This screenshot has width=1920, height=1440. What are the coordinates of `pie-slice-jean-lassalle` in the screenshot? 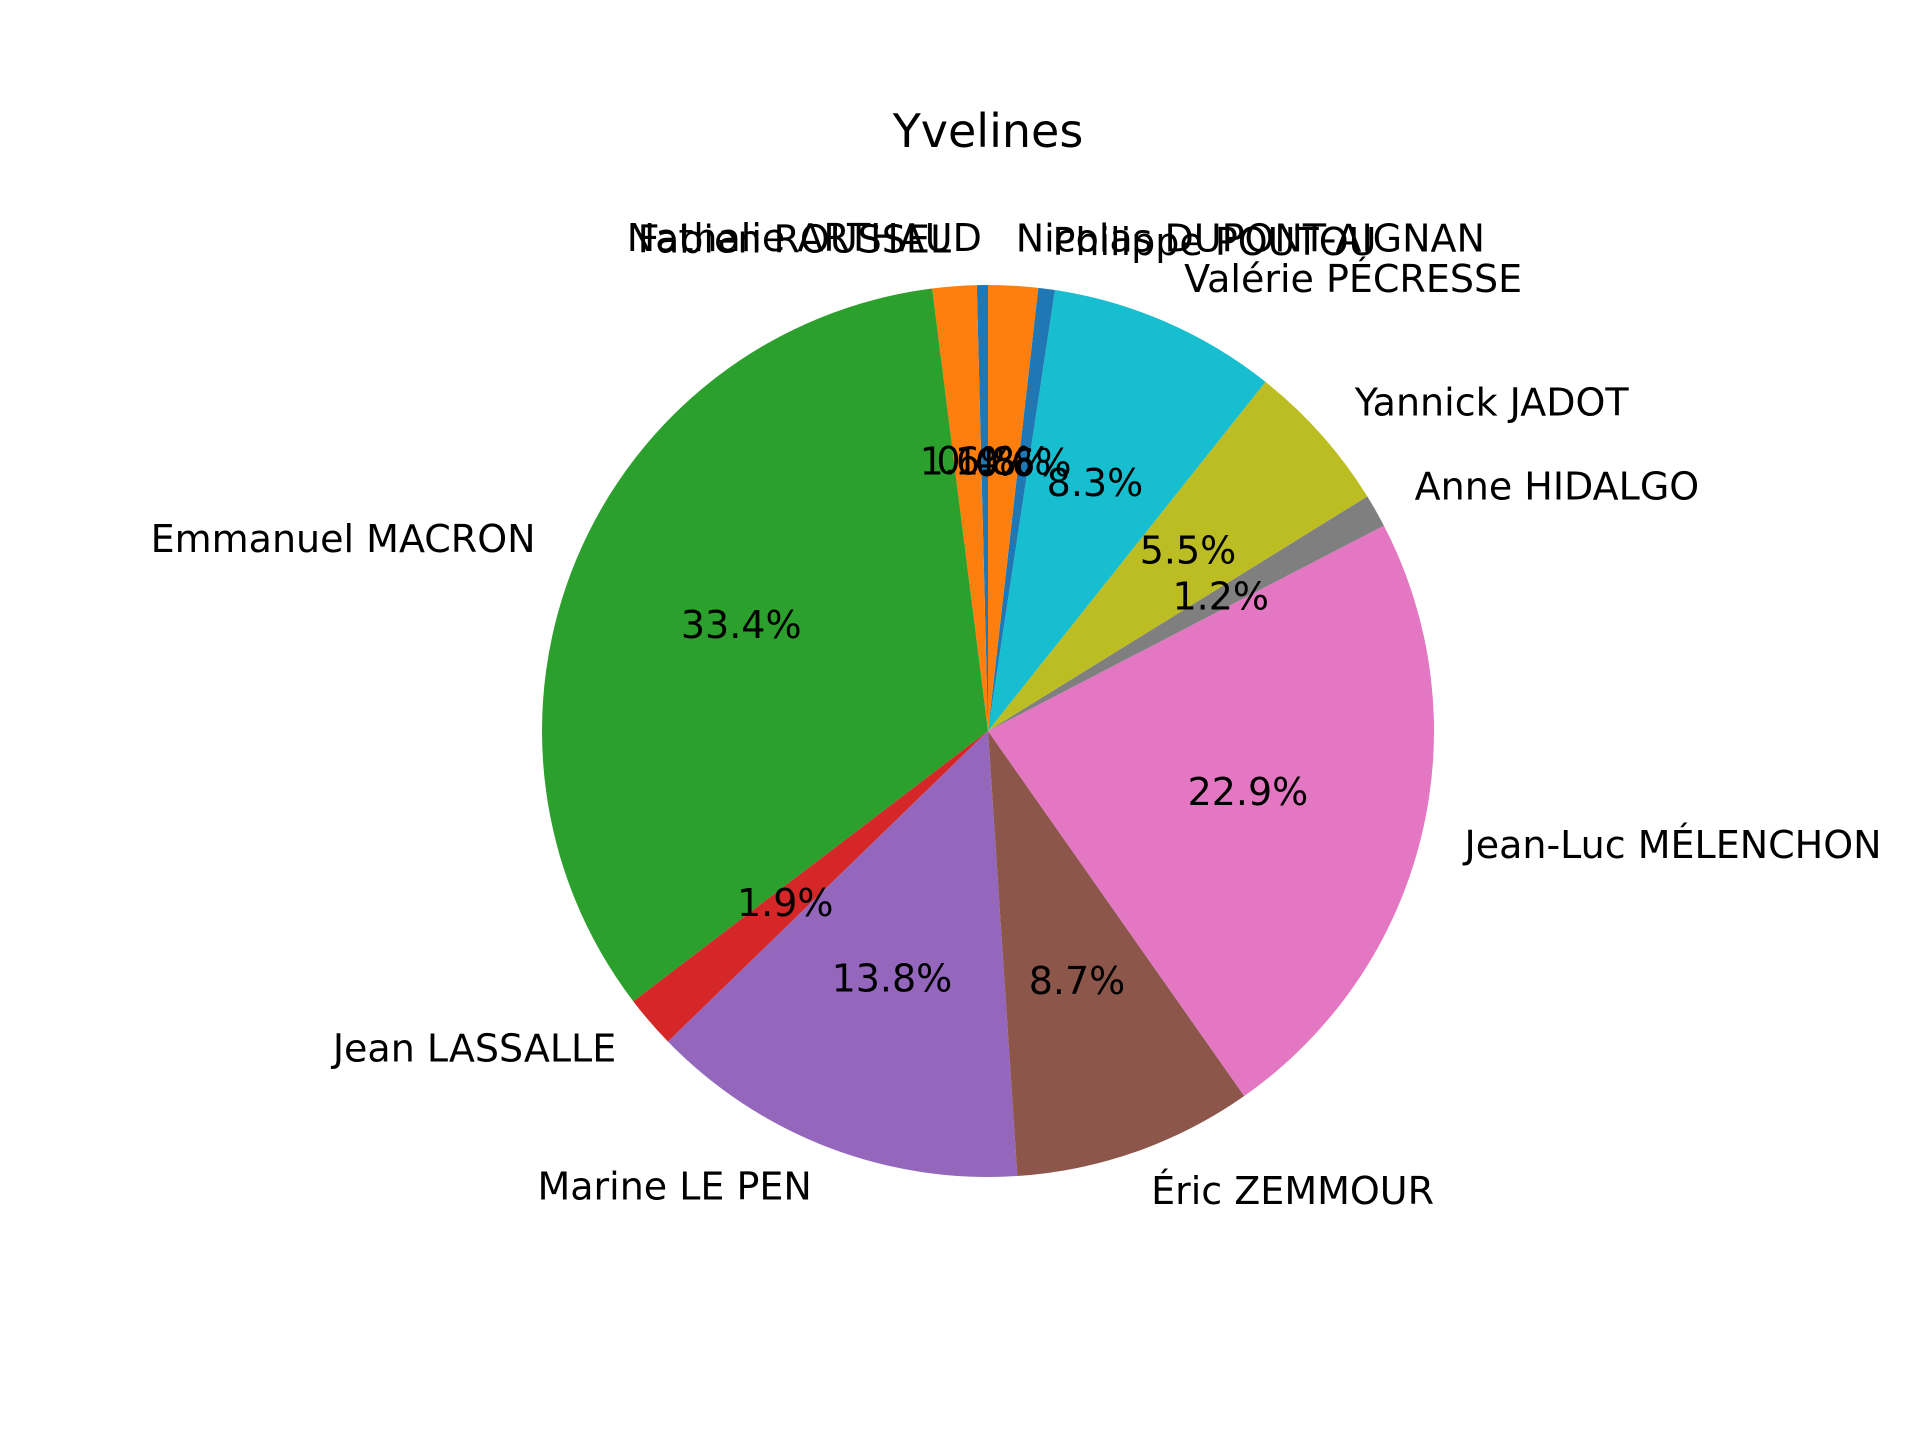 It's located at (810, 886).